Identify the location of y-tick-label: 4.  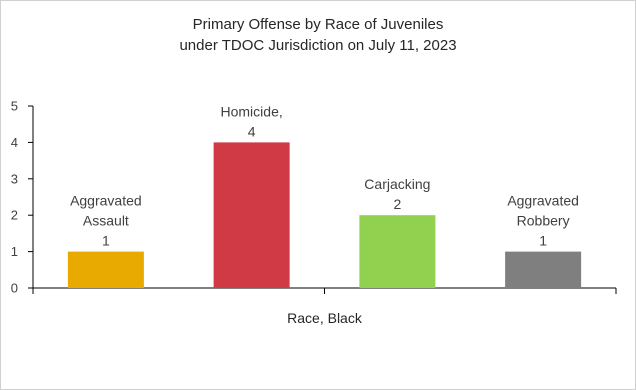
(14, 142).